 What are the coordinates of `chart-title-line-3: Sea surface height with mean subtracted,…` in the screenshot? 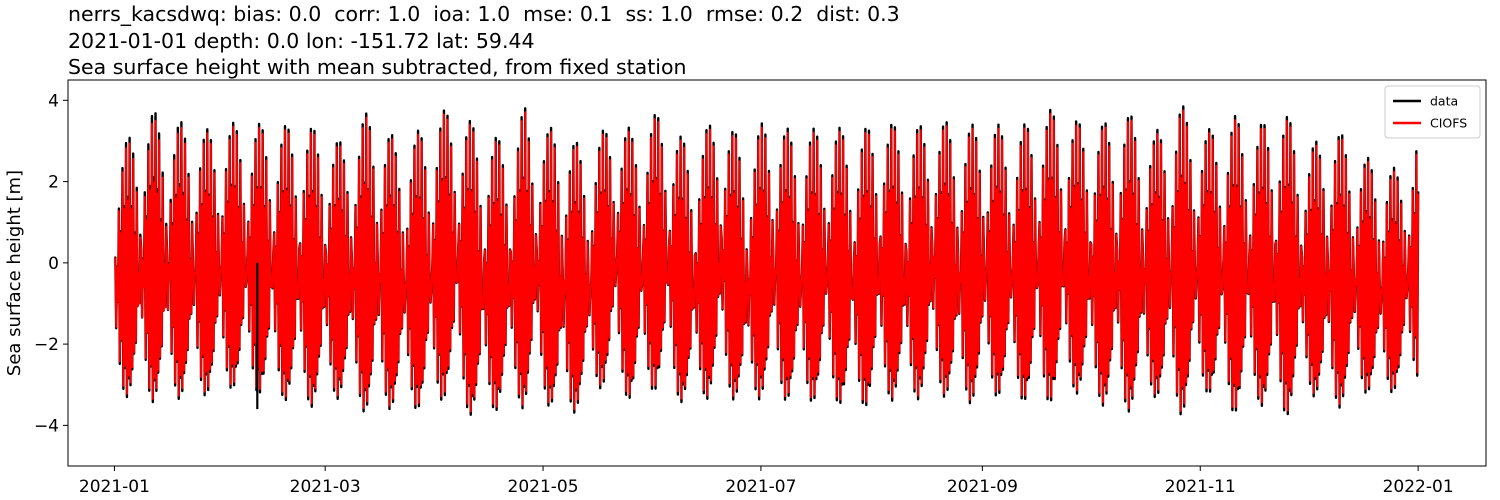 It's located at (377, 67).